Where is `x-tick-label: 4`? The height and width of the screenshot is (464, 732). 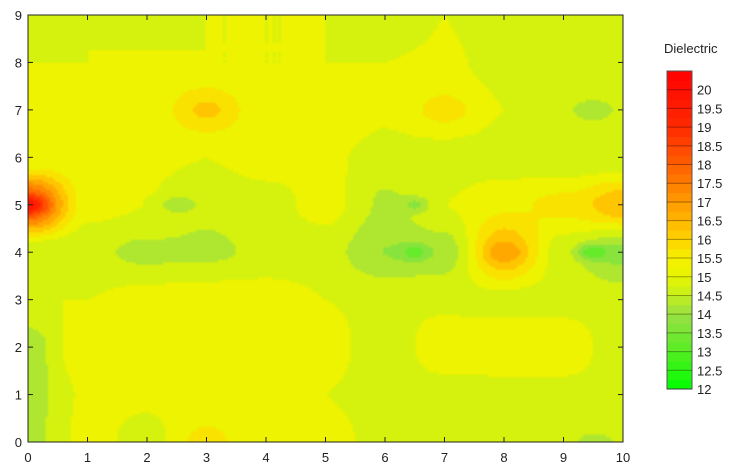
x-tick-label: 4 is located at coordinates (265, 457).